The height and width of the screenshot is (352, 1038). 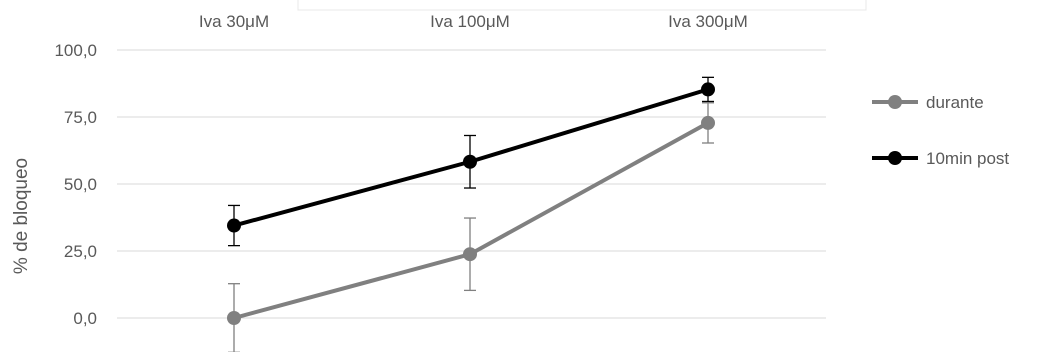 What do you see at coordinates (955, 102) in the screenshot?
I see `legend-label: durante` at bounding box center [955, 102].